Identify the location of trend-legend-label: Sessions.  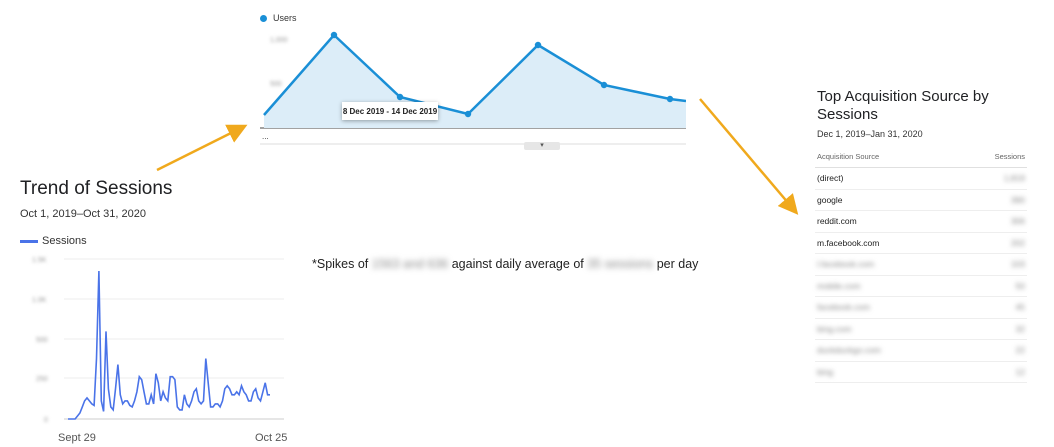
(64, 241).